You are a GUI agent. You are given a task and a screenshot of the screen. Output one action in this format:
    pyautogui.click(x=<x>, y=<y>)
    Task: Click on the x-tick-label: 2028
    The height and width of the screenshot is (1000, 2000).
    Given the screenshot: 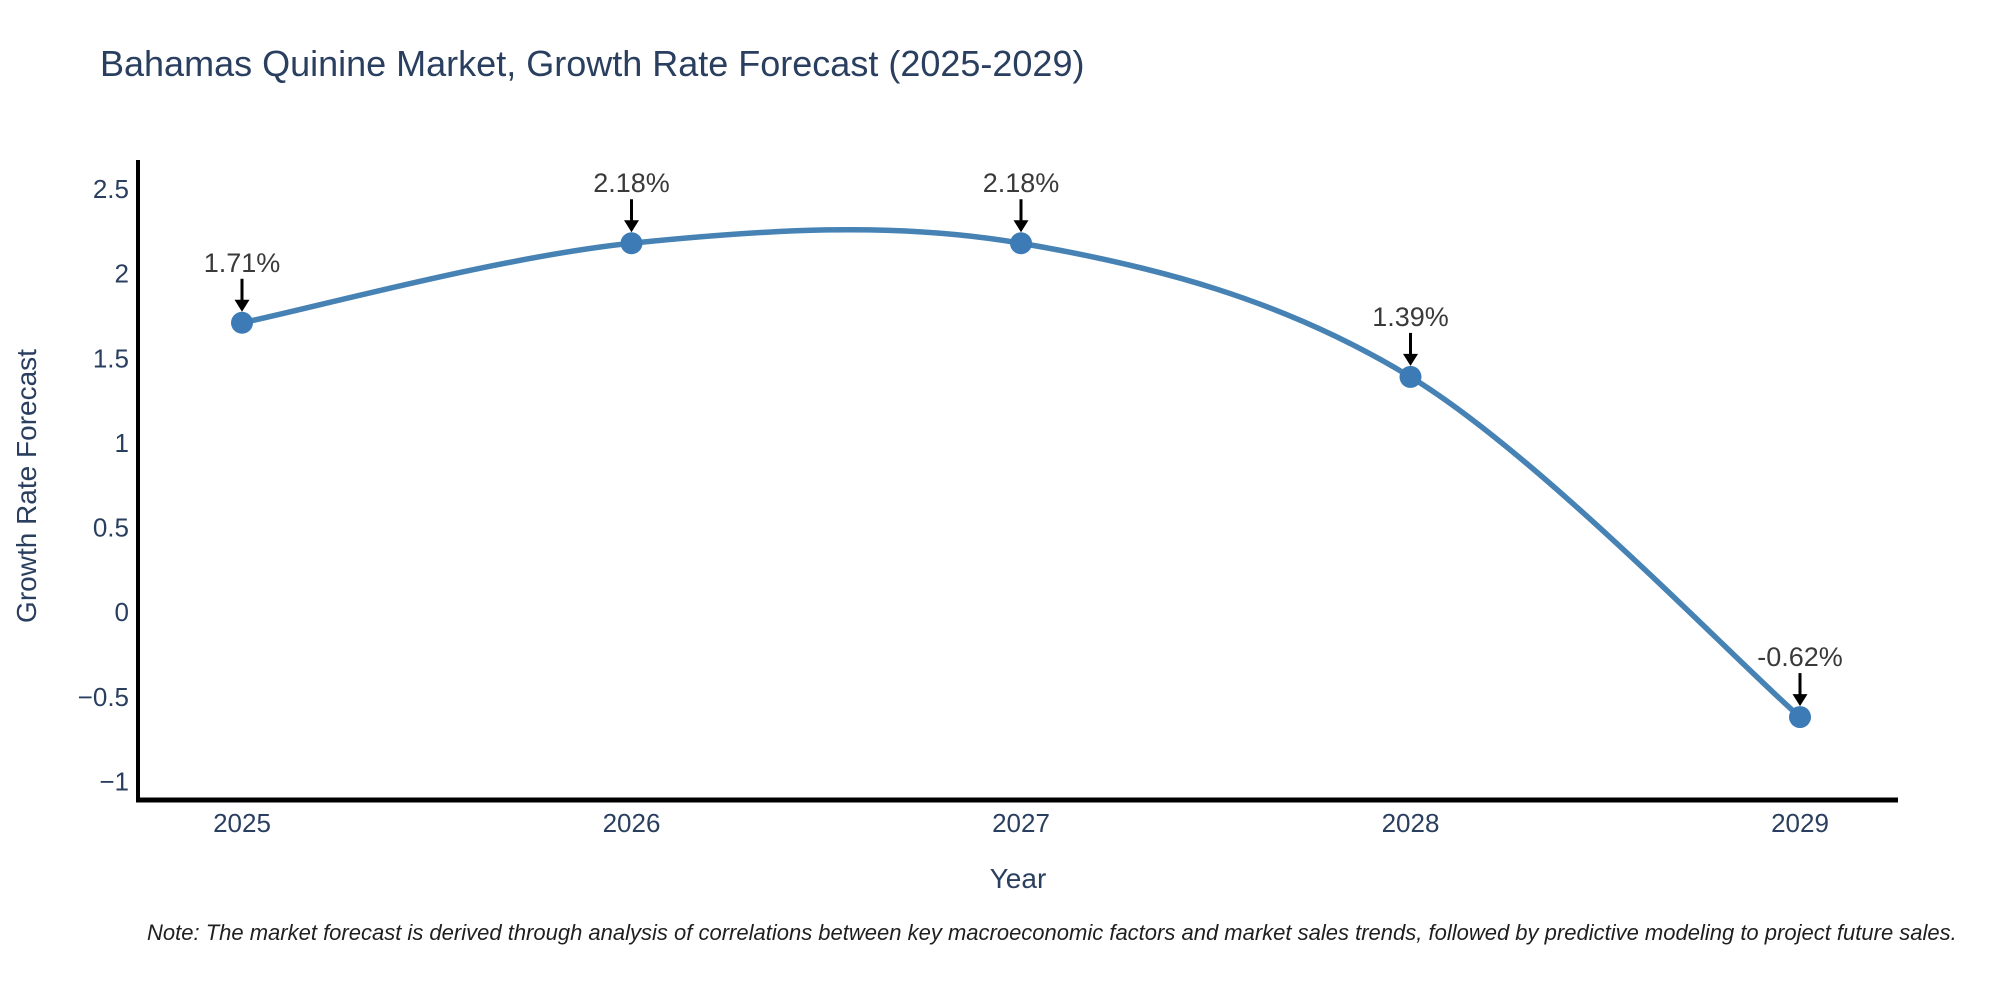 What is the action you would take?
    pyautogui.click(x=1411, y=823)
    